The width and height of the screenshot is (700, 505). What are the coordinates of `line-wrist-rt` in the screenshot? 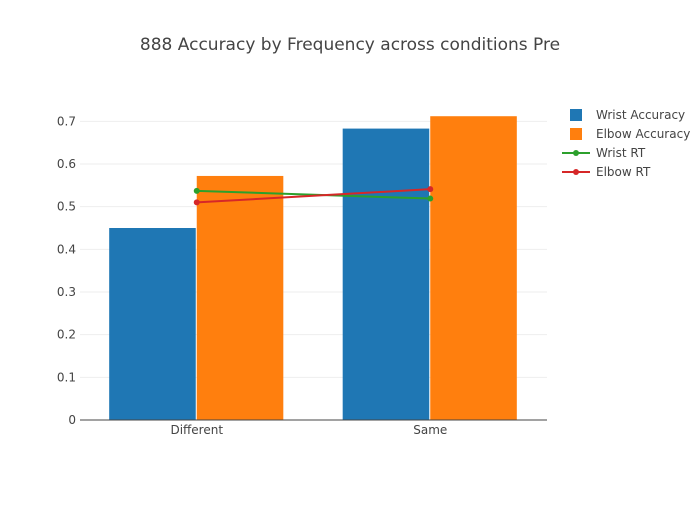 It's located at (313, 194).